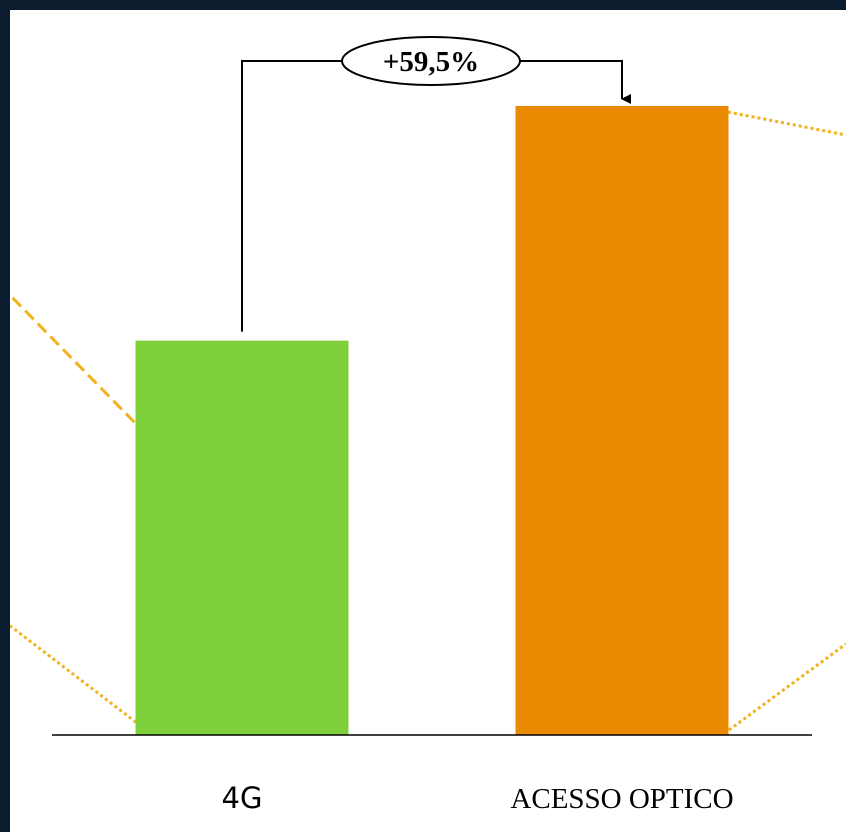  Describe the element at coordinates (242, 537) in the screenshot. I see `bar-4g` at that location.